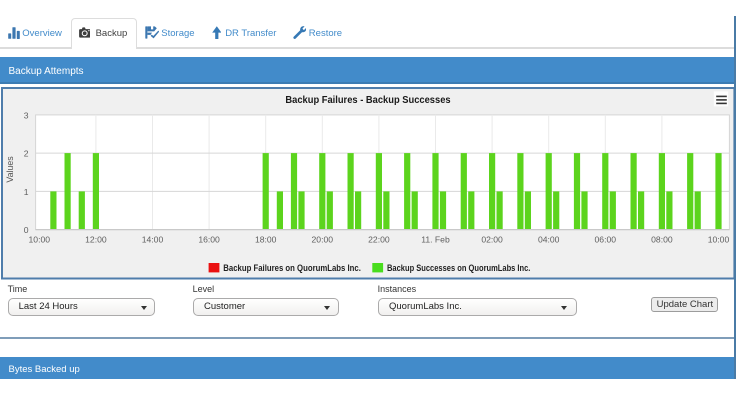  Describe the element at coordinates (266, 240) in the screenshot. I see `svg-text: 18:00` at that location.